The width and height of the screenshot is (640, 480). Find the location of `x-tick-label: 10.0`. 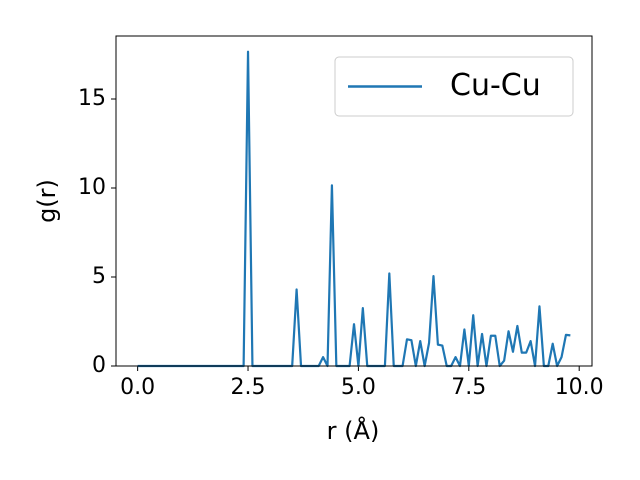

x-tick-label: 10.0 is located at coordinates (579, 387).